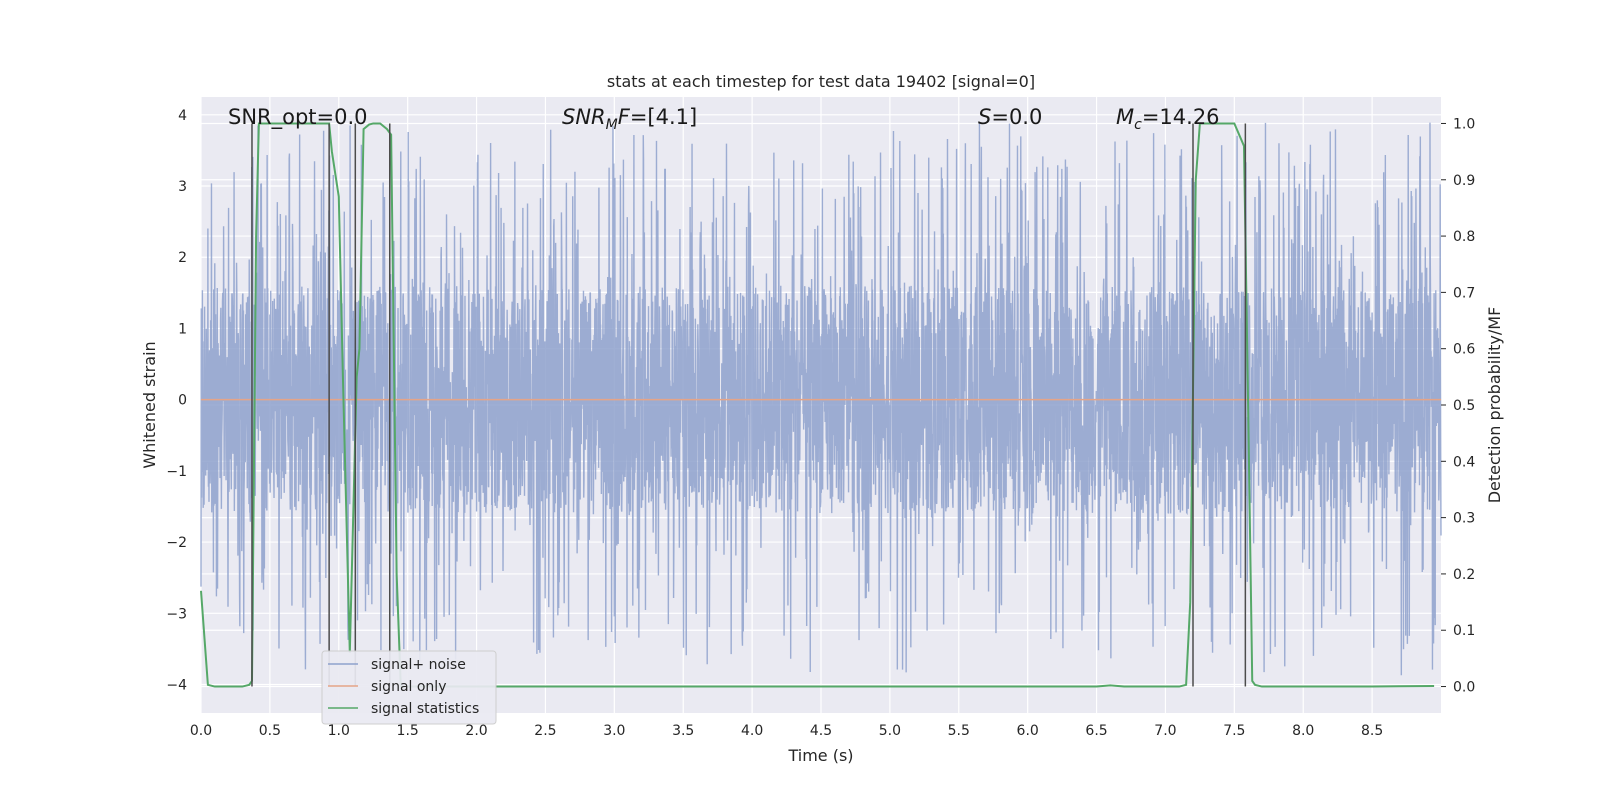  I want to click on x-tick-label: 6.0, so click(1028, 731).